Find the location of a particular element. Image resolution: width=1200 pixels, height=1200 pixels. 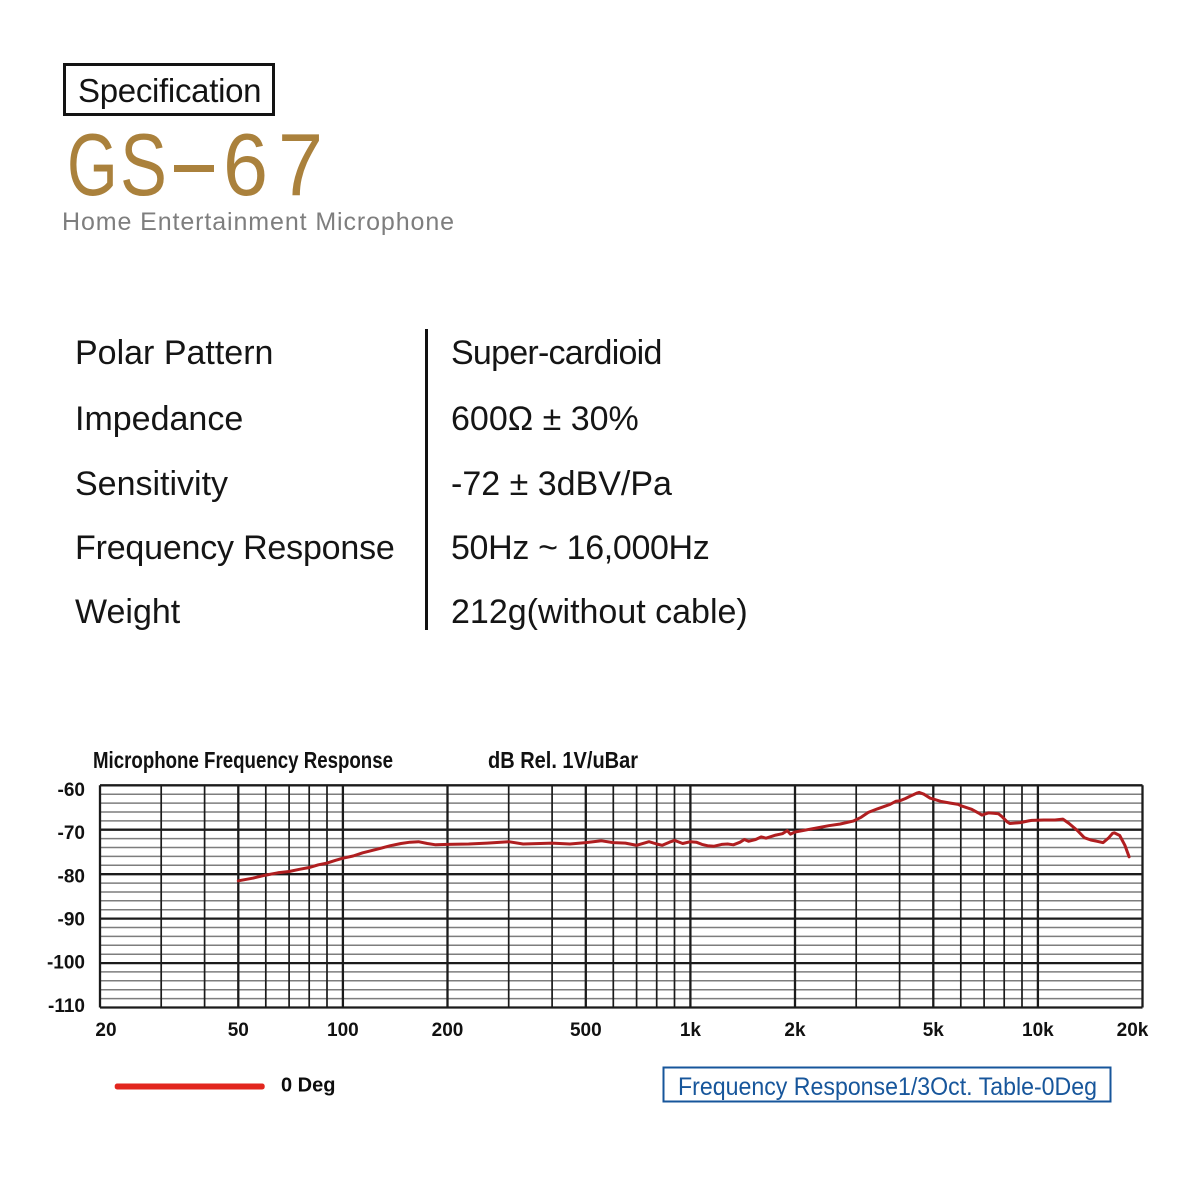

svg-text: -60 is located at coordinates (71, 790).